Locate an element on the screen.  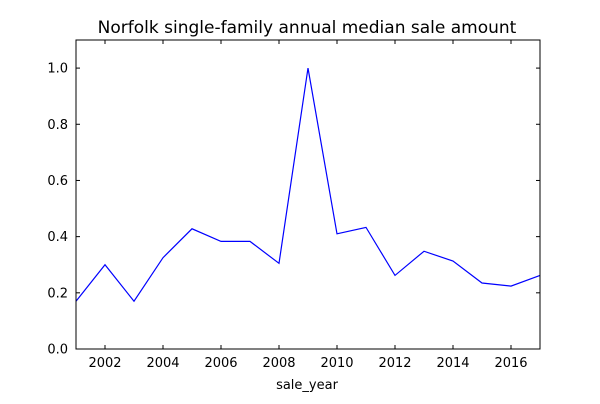
x-tick-label: 2016 is located at coordinates (510, 363).